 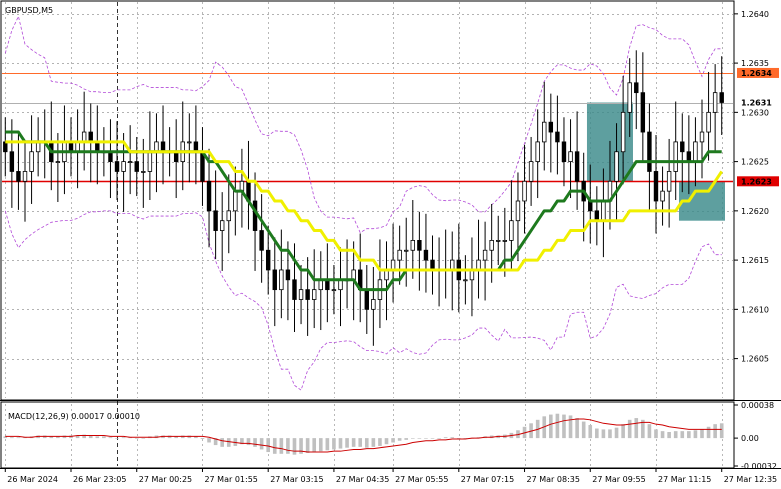 What do you see at coordinates (165, 479) in the screenshot?
I see `time-tick-label-2: 27 Mar 00:25` at bounding box center [165, 479].